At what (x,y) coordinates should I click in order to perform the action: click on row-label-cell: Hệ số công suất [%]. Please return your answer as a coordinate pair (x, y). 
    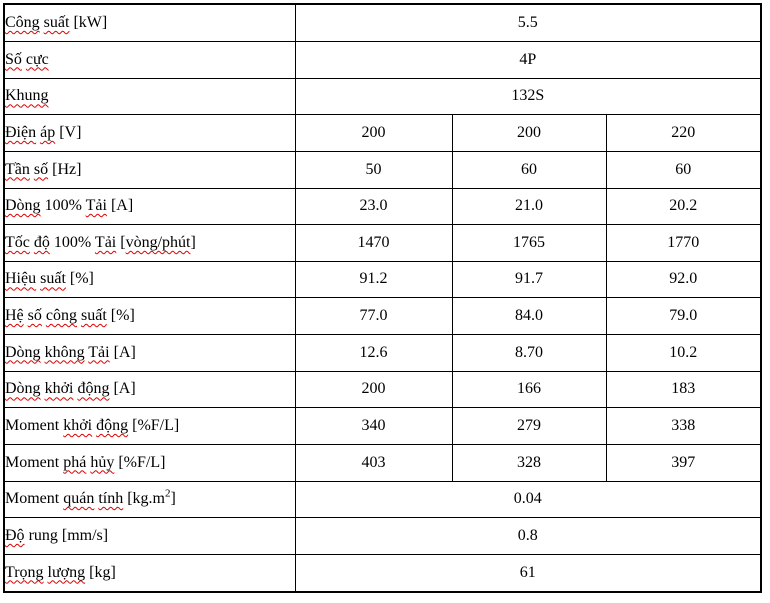
    Looking at the image, I should click on (149, 316).